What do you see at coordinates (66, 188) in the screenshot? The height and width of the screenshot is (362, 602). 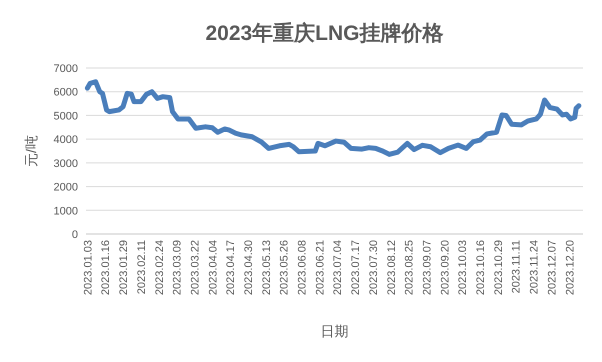 I see `y-tick-label: 2000` at bounding box center [66, 188].